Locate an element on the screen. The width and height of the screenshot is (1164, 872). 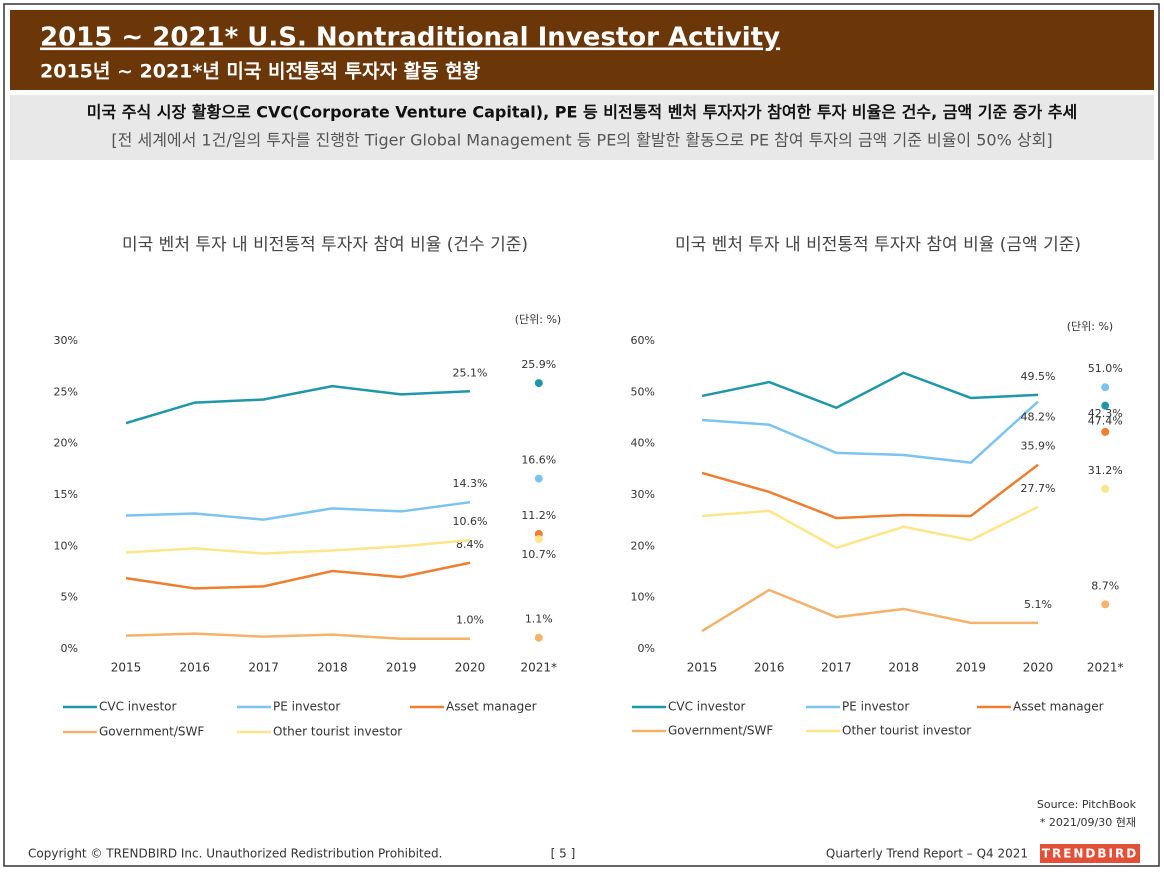
value-label: 10.6% is located at coordinates (470, 521).